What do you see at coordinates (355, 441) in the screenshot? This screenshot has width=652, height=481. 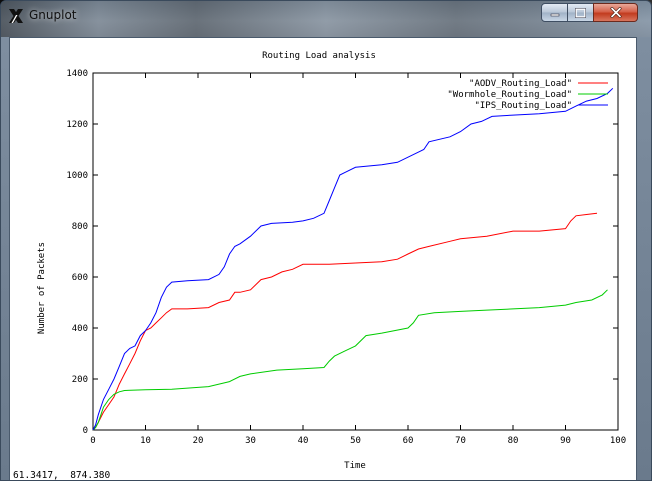 I see `x-tick-label: 50` at bounding box center [355, 441].